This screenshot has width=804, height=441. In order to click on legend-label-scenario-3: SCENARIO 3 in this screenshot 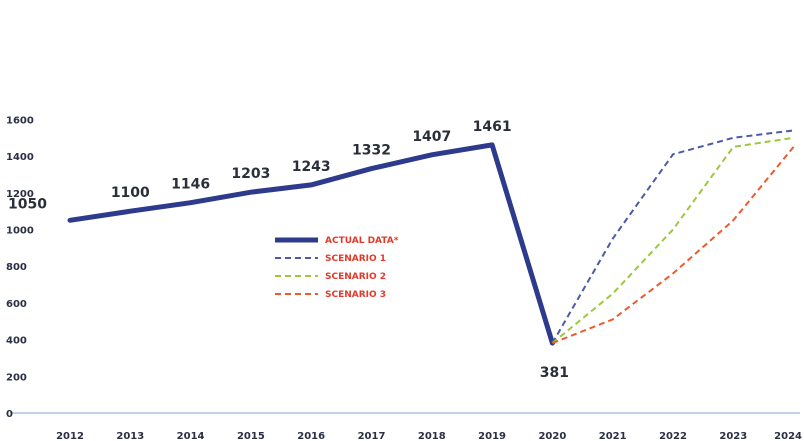, I will do `click(355, 295)`.